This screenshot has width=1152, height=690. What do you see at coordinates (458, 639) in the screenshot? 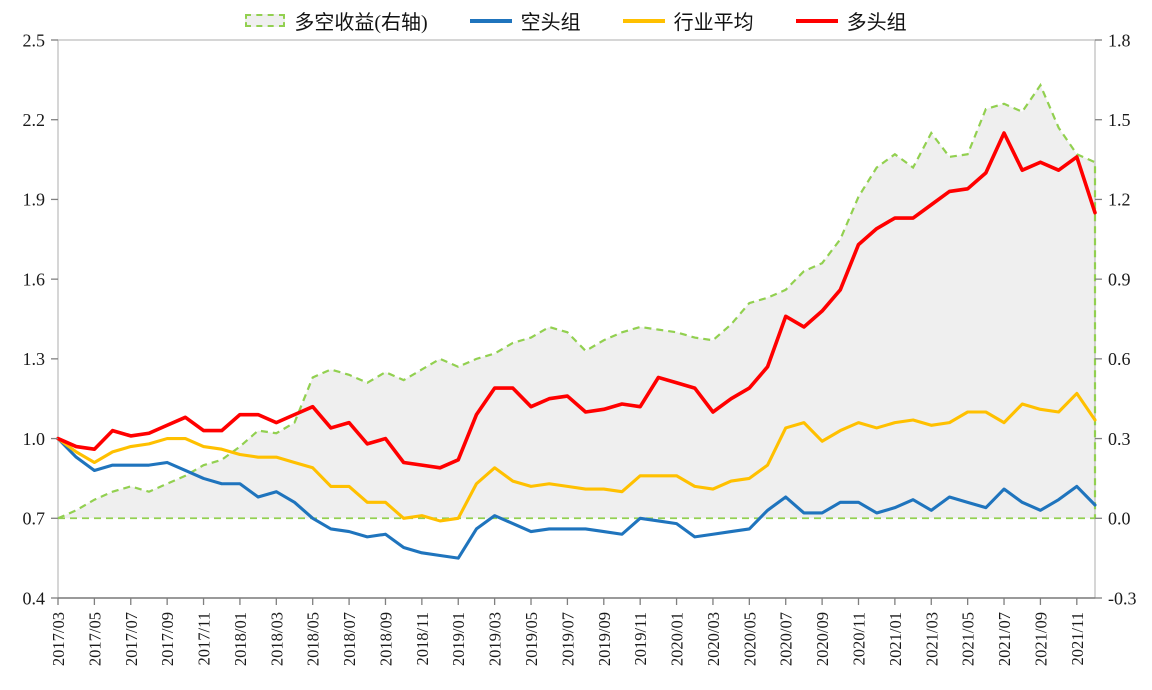
I see `svg-text: 2019/01` at bounding box center [458, 639].